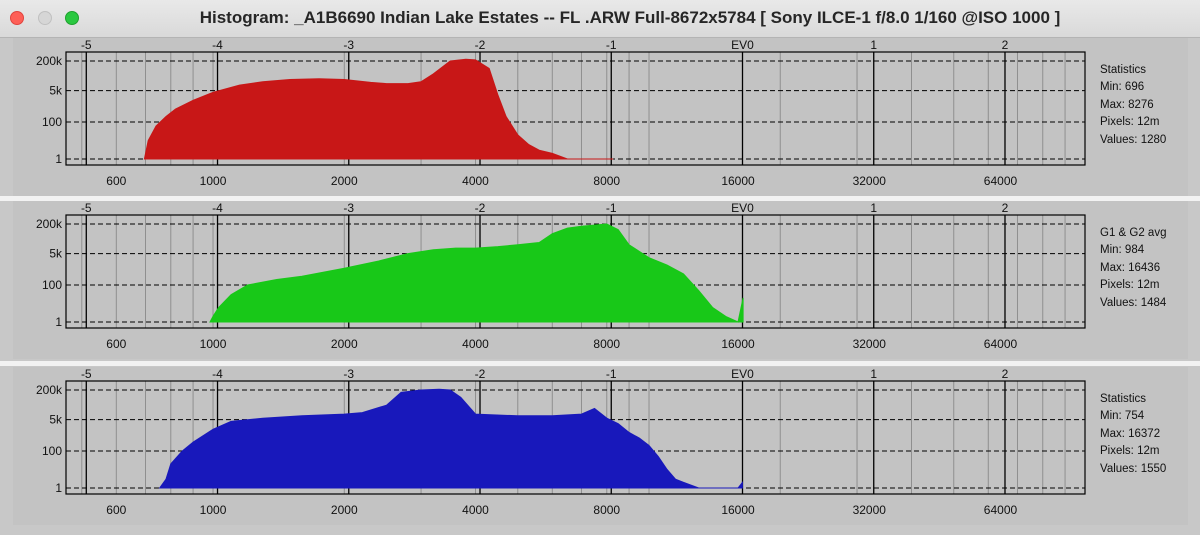  What do you see at coordinates (1130, 267) in the screenshot?
I see `stats-max: Max: 16436` at bounding box center [1130, 267].